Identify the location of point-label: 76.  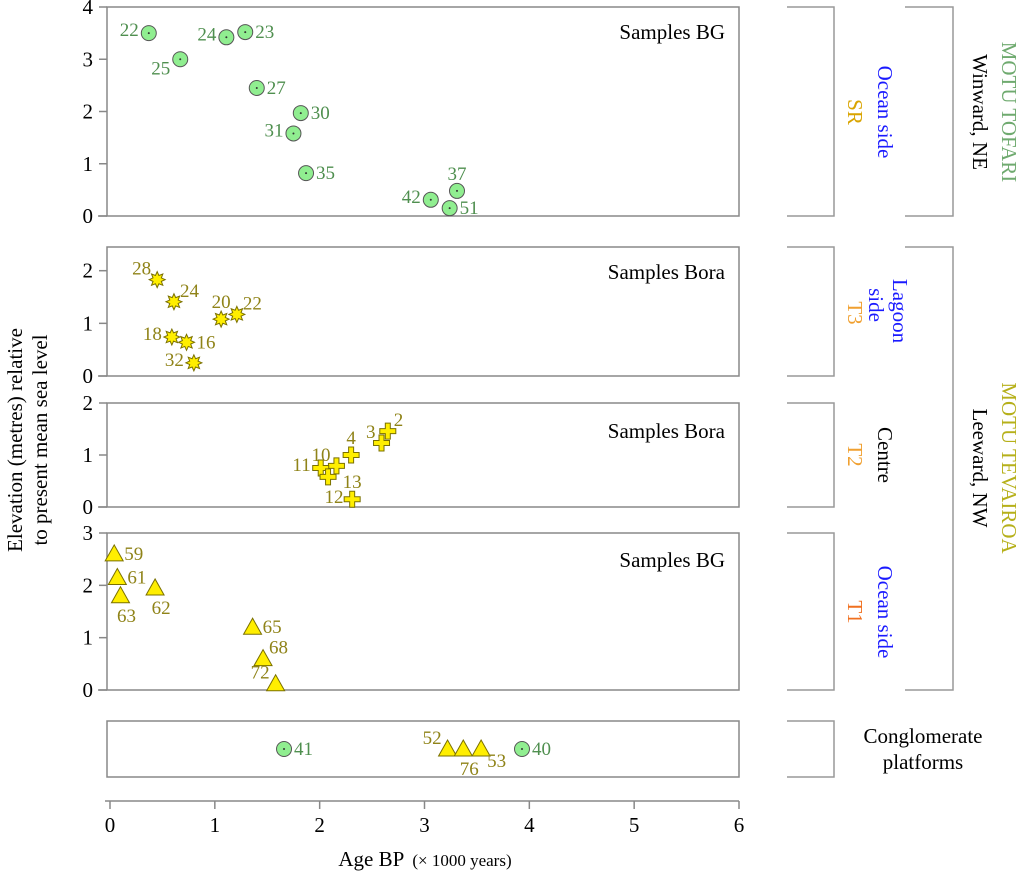
(469, 769).